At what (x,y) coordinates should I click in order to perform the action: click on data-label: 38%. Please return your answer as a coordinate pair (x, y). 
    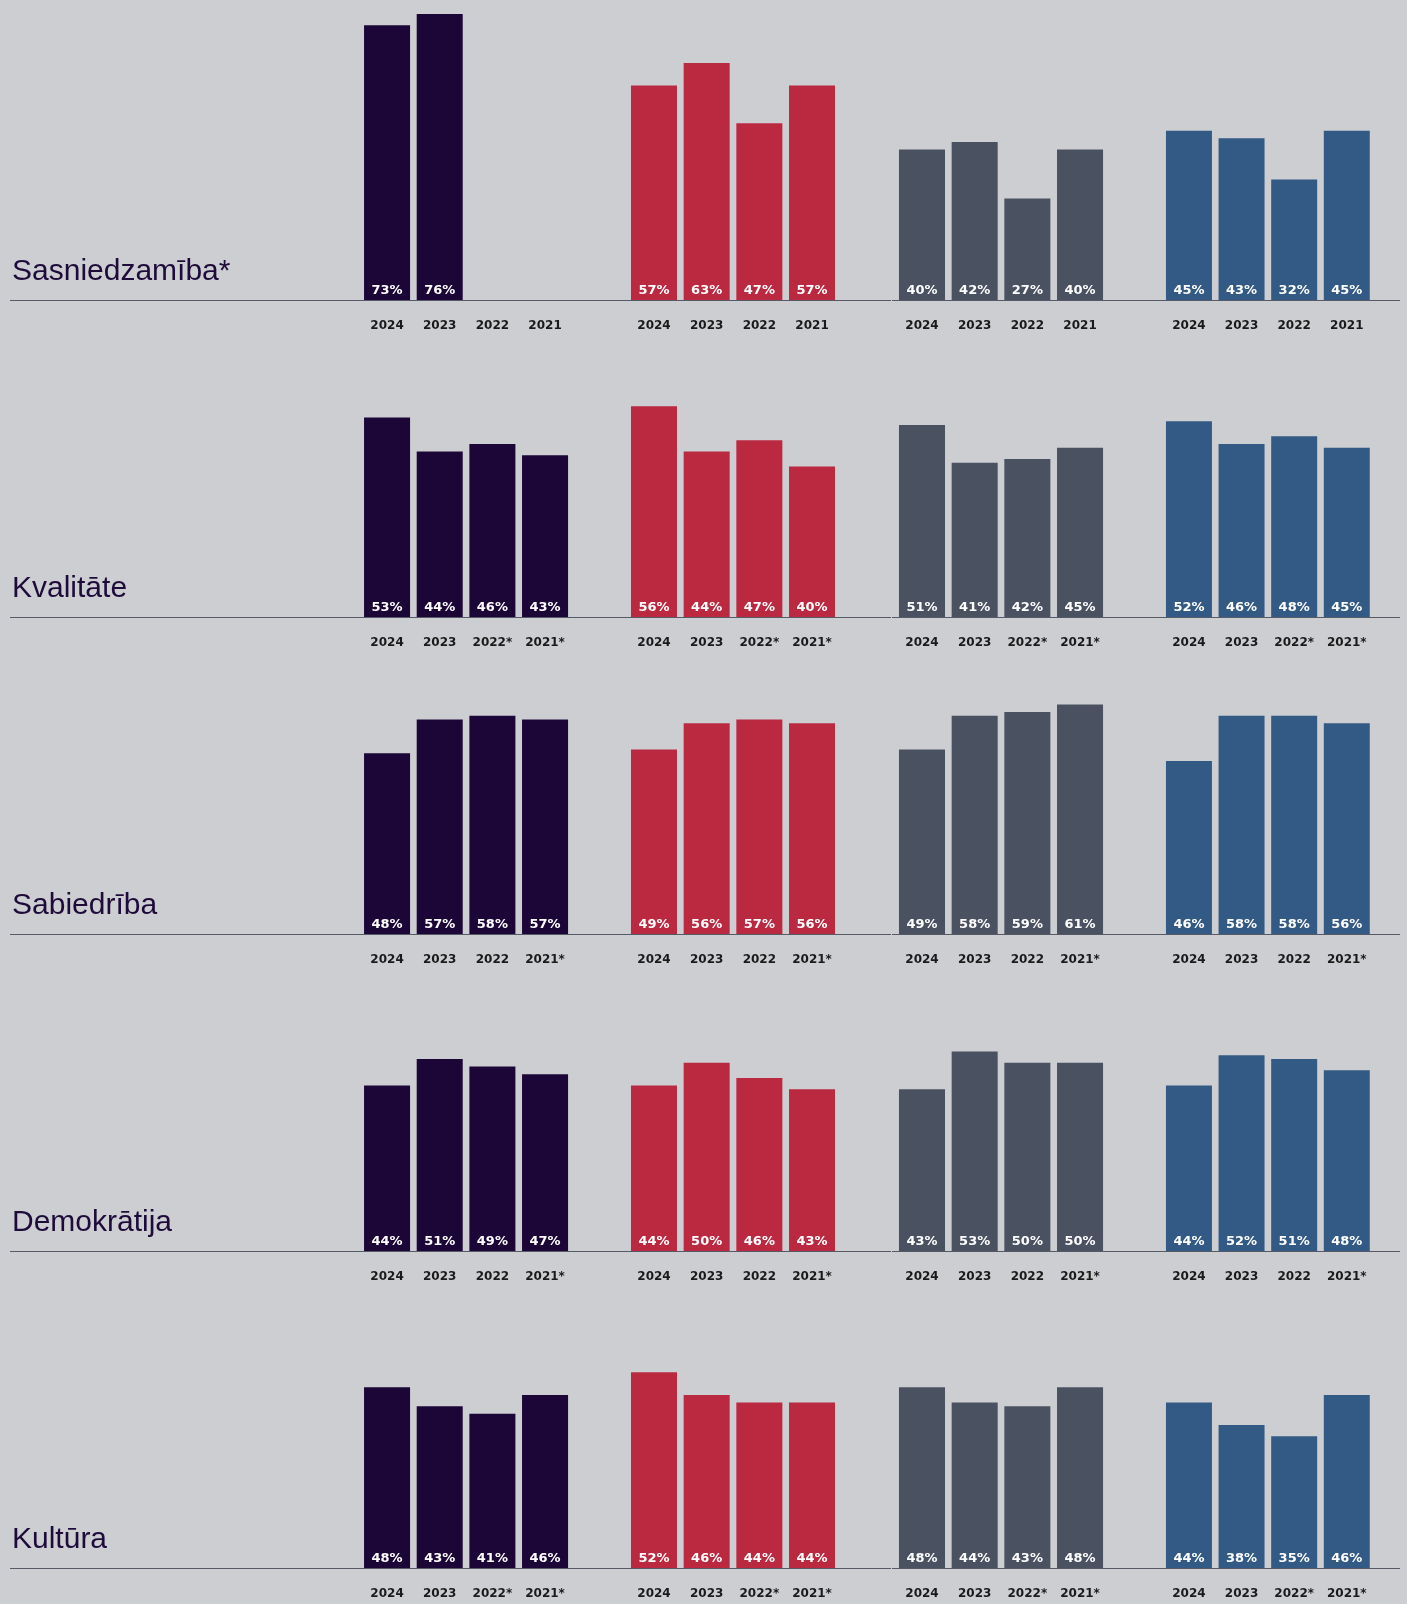
    Looking at the image, I should click on (1241, 1557).